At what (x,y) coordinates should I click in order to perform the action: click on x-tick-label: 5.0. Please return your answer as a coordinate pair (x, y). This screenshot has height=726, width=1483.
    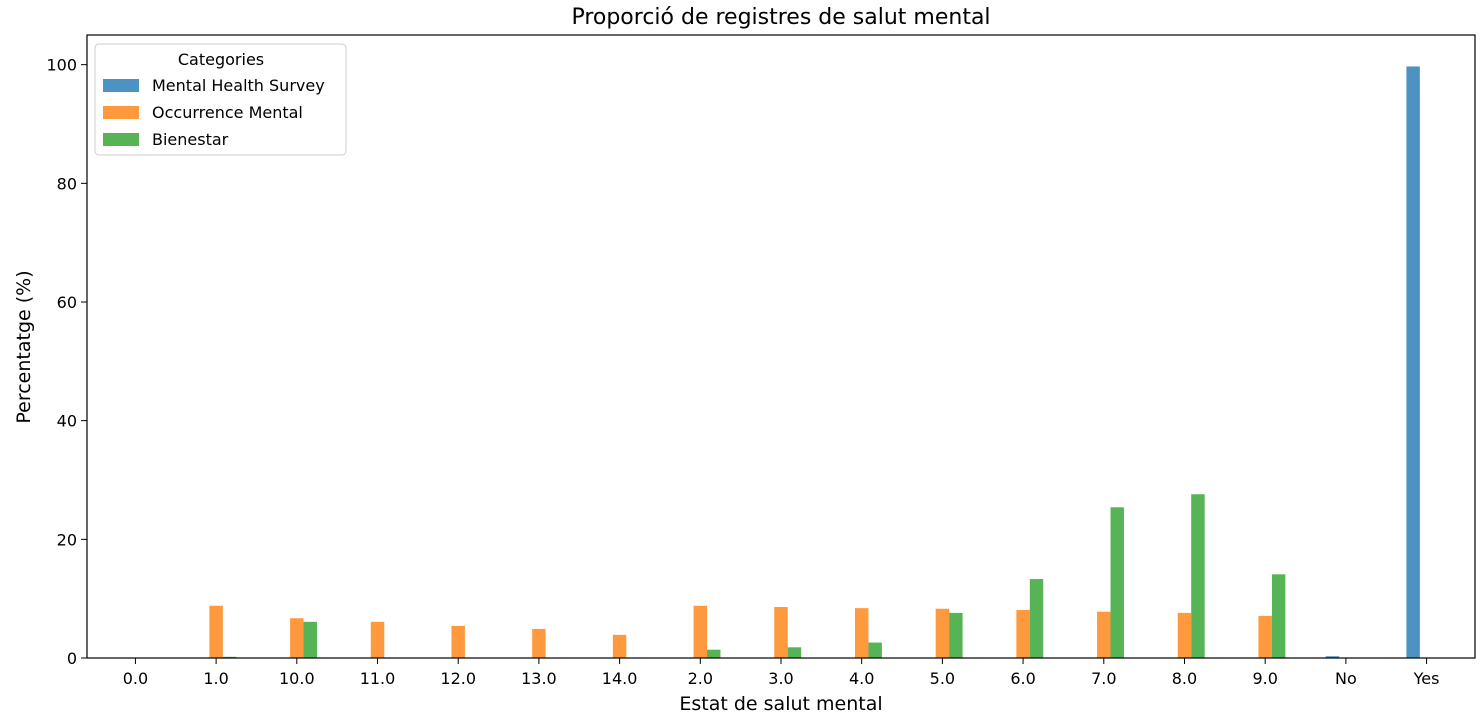
    Looking at the image, I should click on (942, 678).